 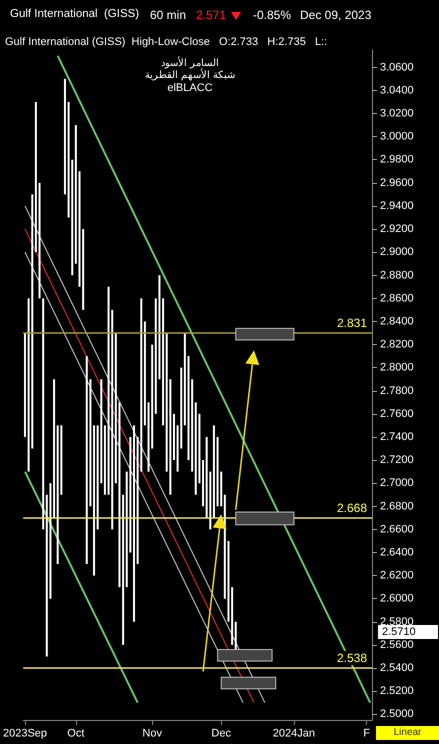 I want to click on annotation: شبكة الأسهم القطرية, so click(x=190, y=76).